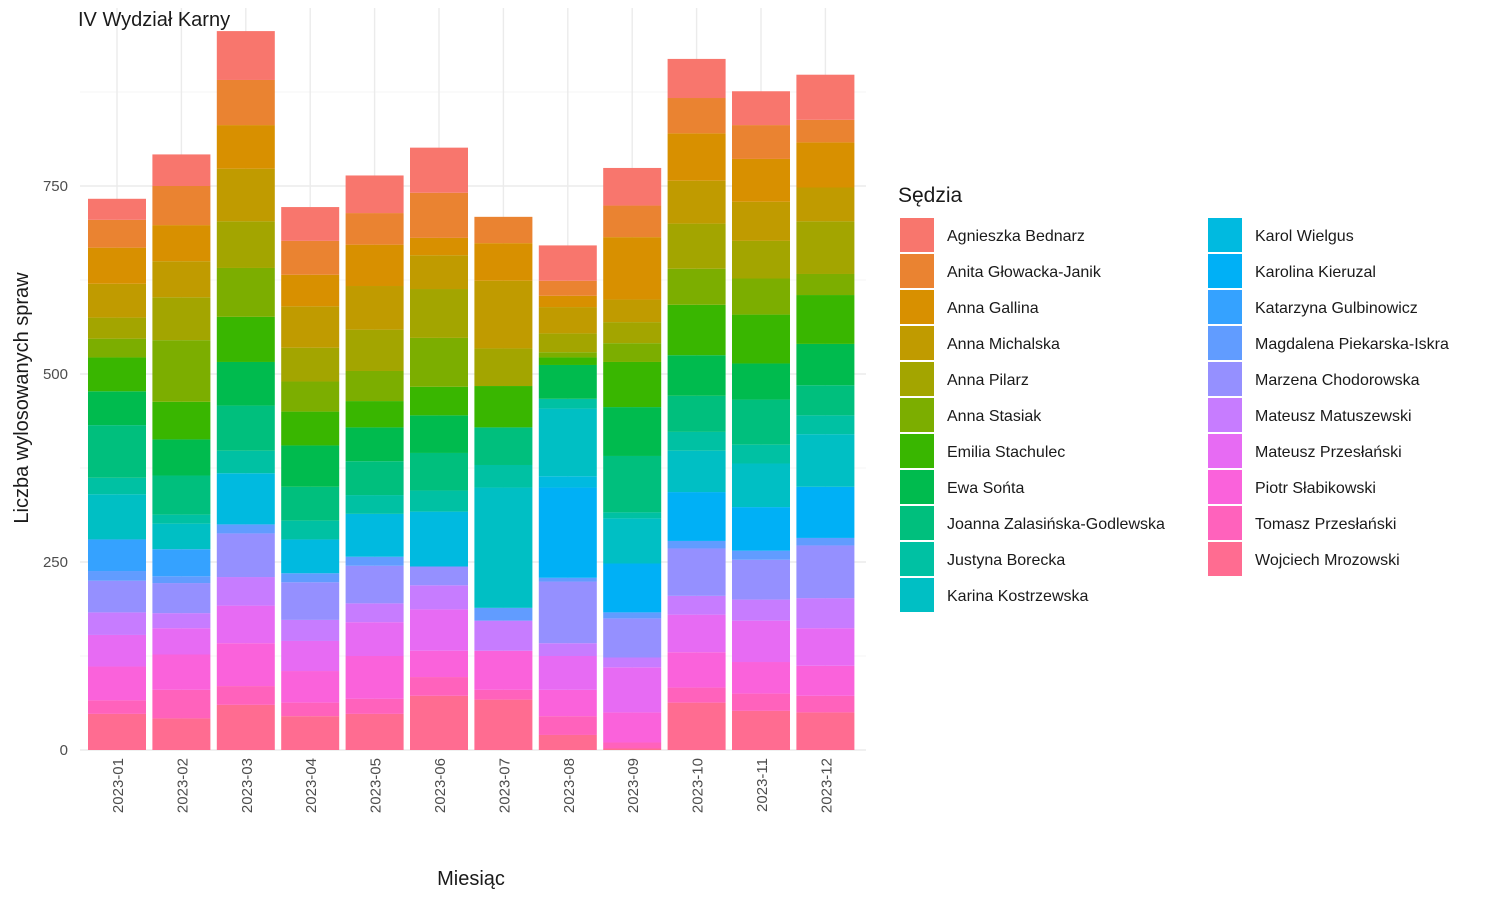 Image resolution: width=1500 pixels, height=900 pixels. I want to click on legend-label: Wojciech Mrozowski, so click(1327, 560).